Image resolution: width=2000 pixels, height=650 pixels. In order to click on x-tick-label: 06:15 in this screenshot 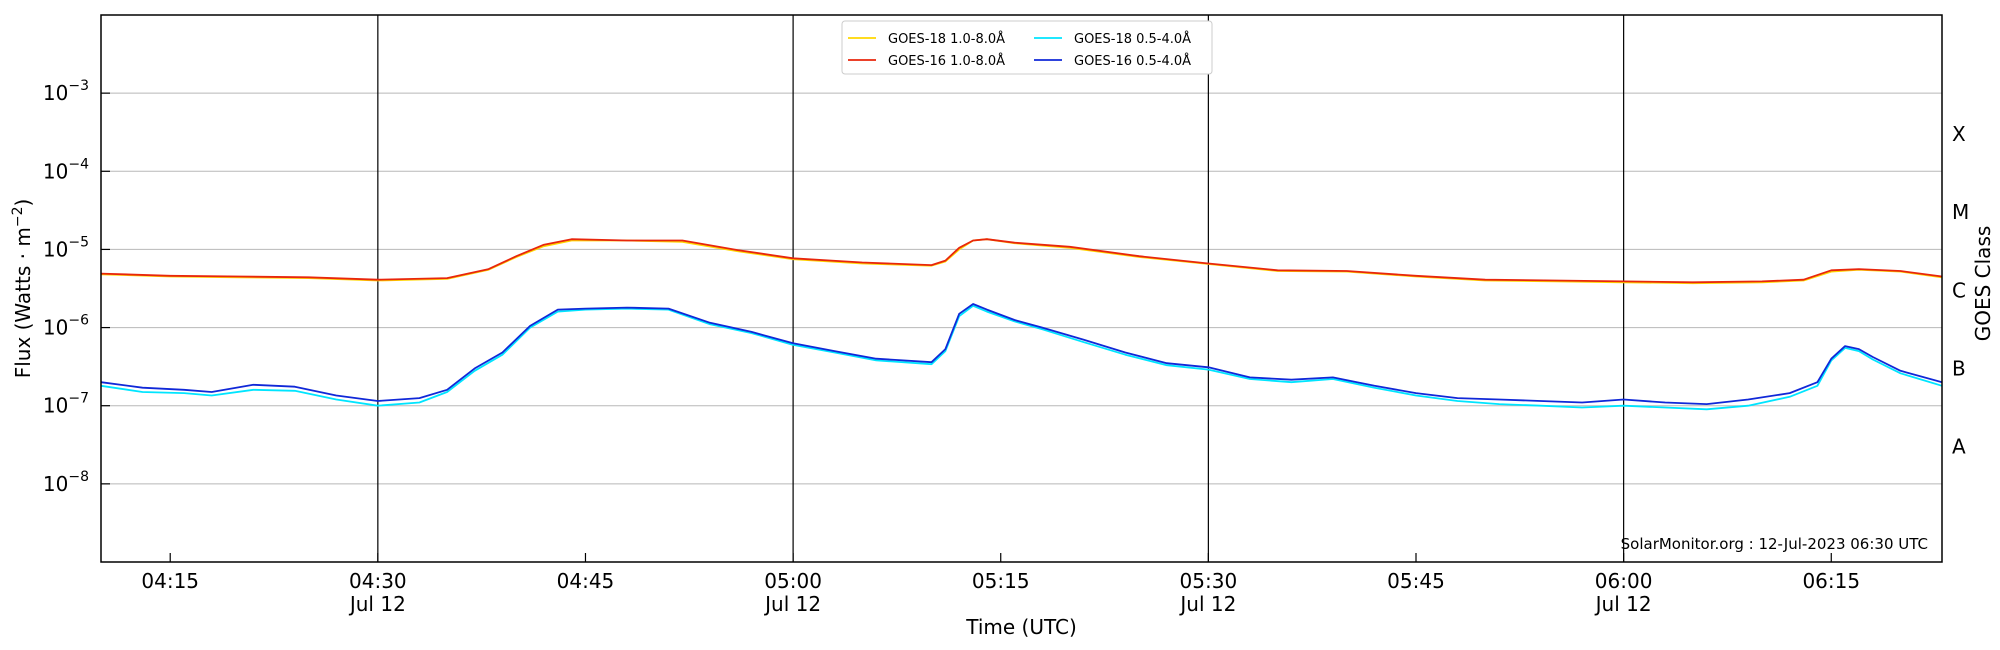, I will do `click(1831, 581)`.